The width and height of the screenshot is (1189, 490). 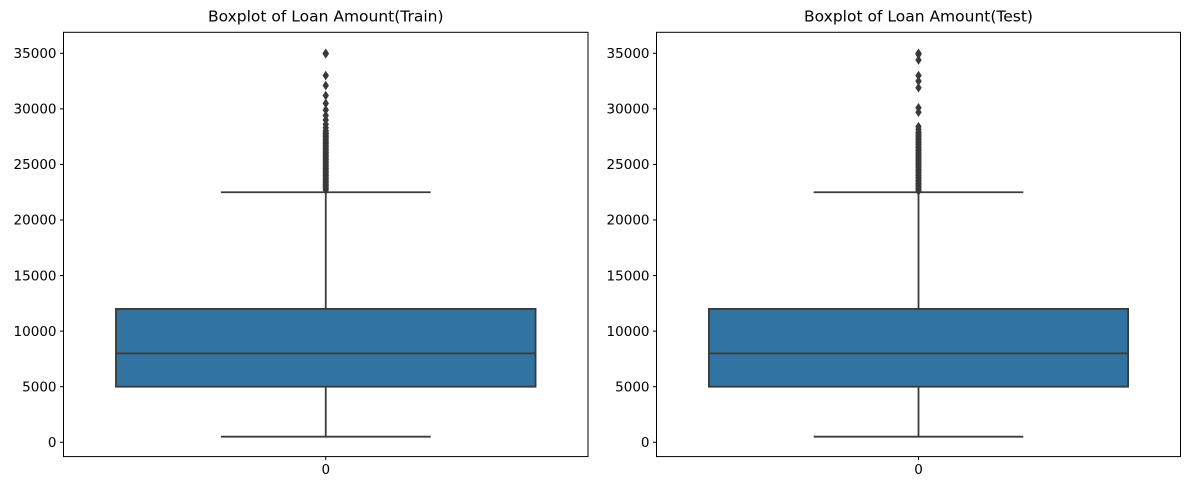 What do you see at coordinates (918, 17) in the screenshot?
I see `subplot-test-title: Boxplot of Loan Amount(Test)` at bounding box center [918, 17].